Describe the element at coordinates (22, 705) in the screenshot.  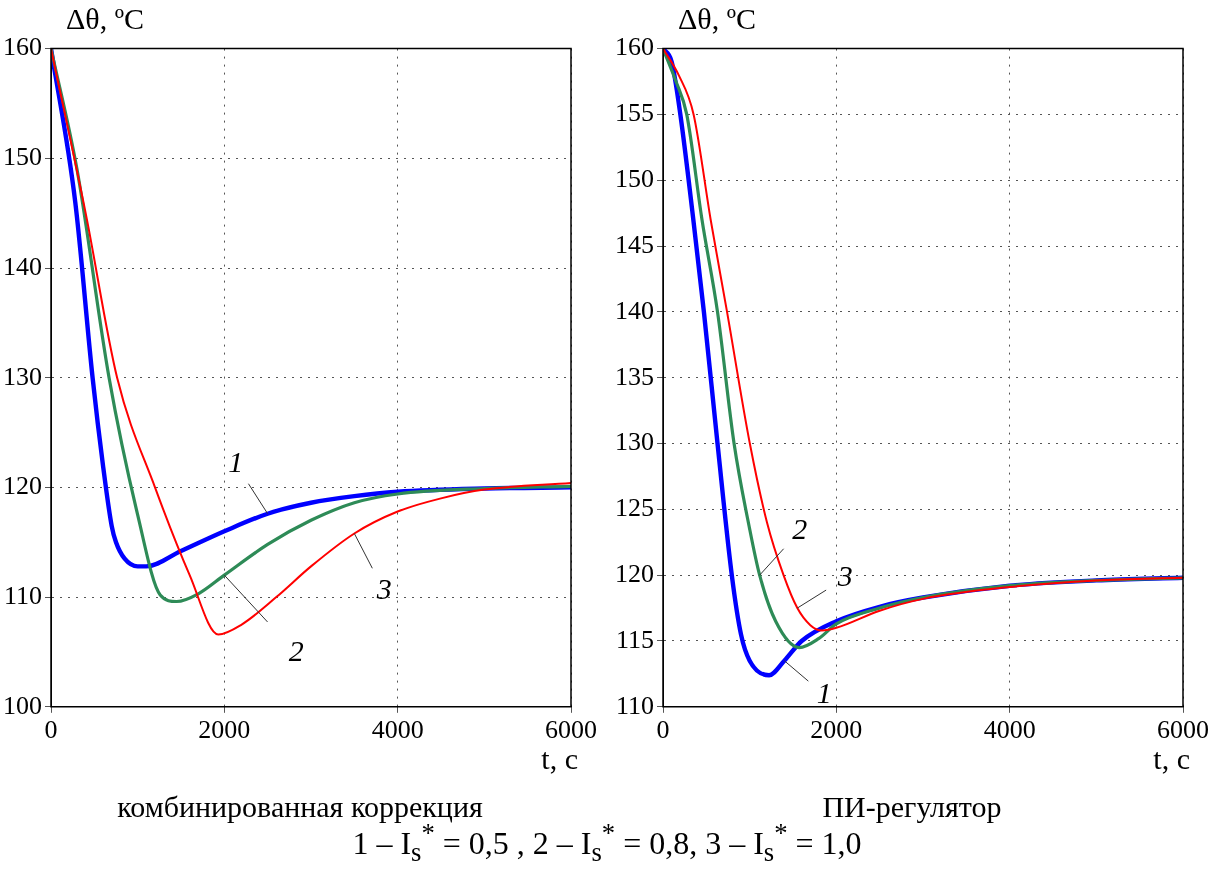
I see `y-tick-label: 100` at that location.